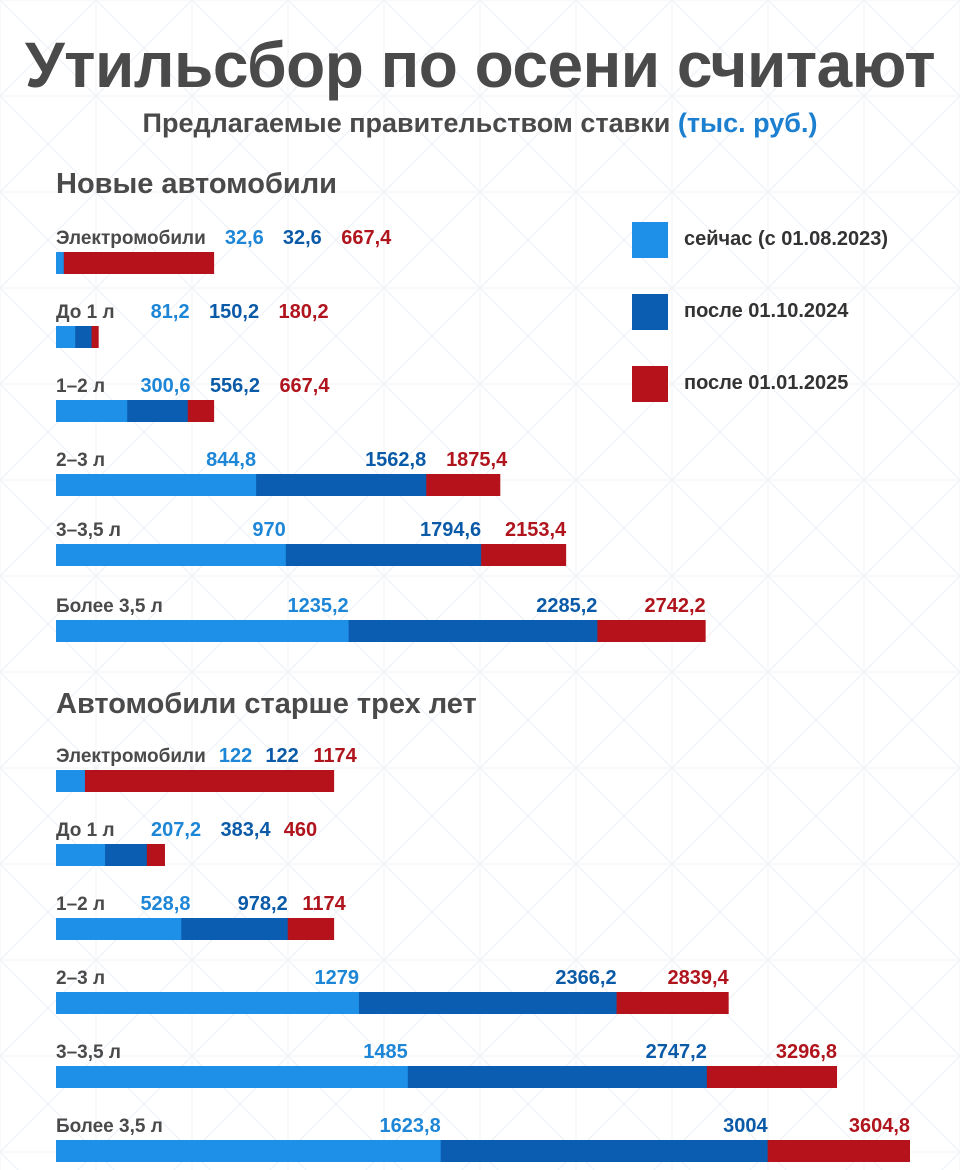 The image size is (960, 1170). I want to click on legend-item-oct2024: после 01.10.2024, so click(792, 312).